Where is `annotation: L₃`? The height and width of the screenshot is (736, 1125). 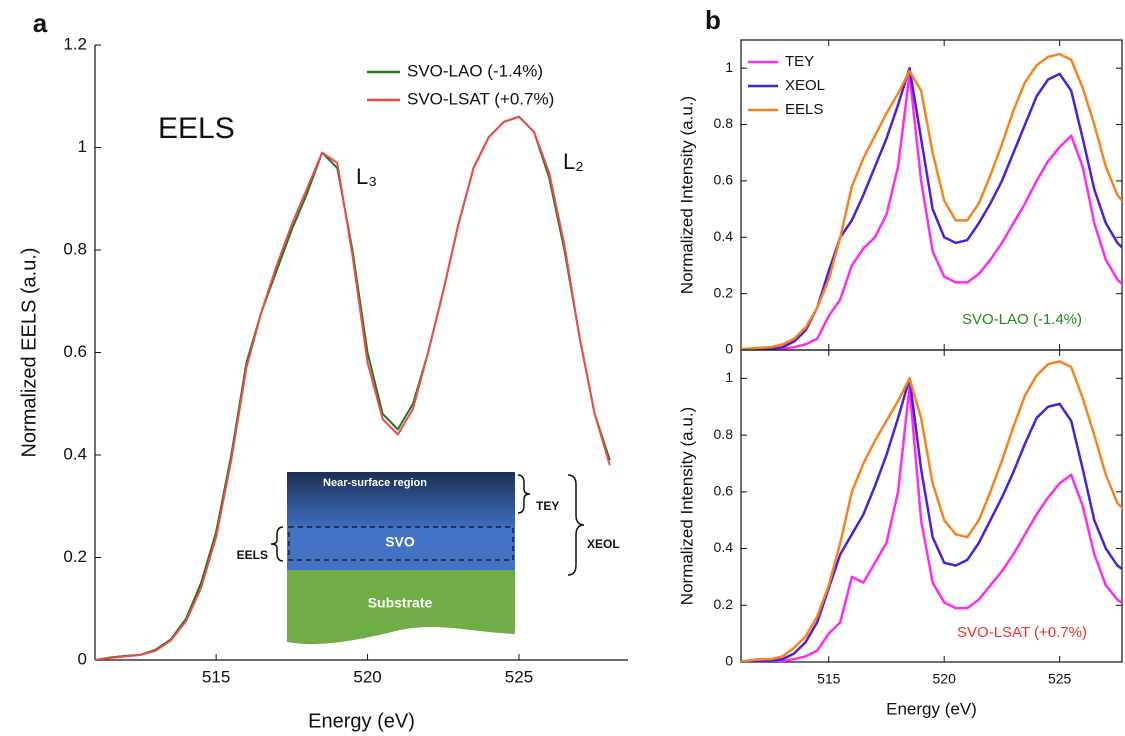 annotation: L₃ is located at coordinates (366, 176).